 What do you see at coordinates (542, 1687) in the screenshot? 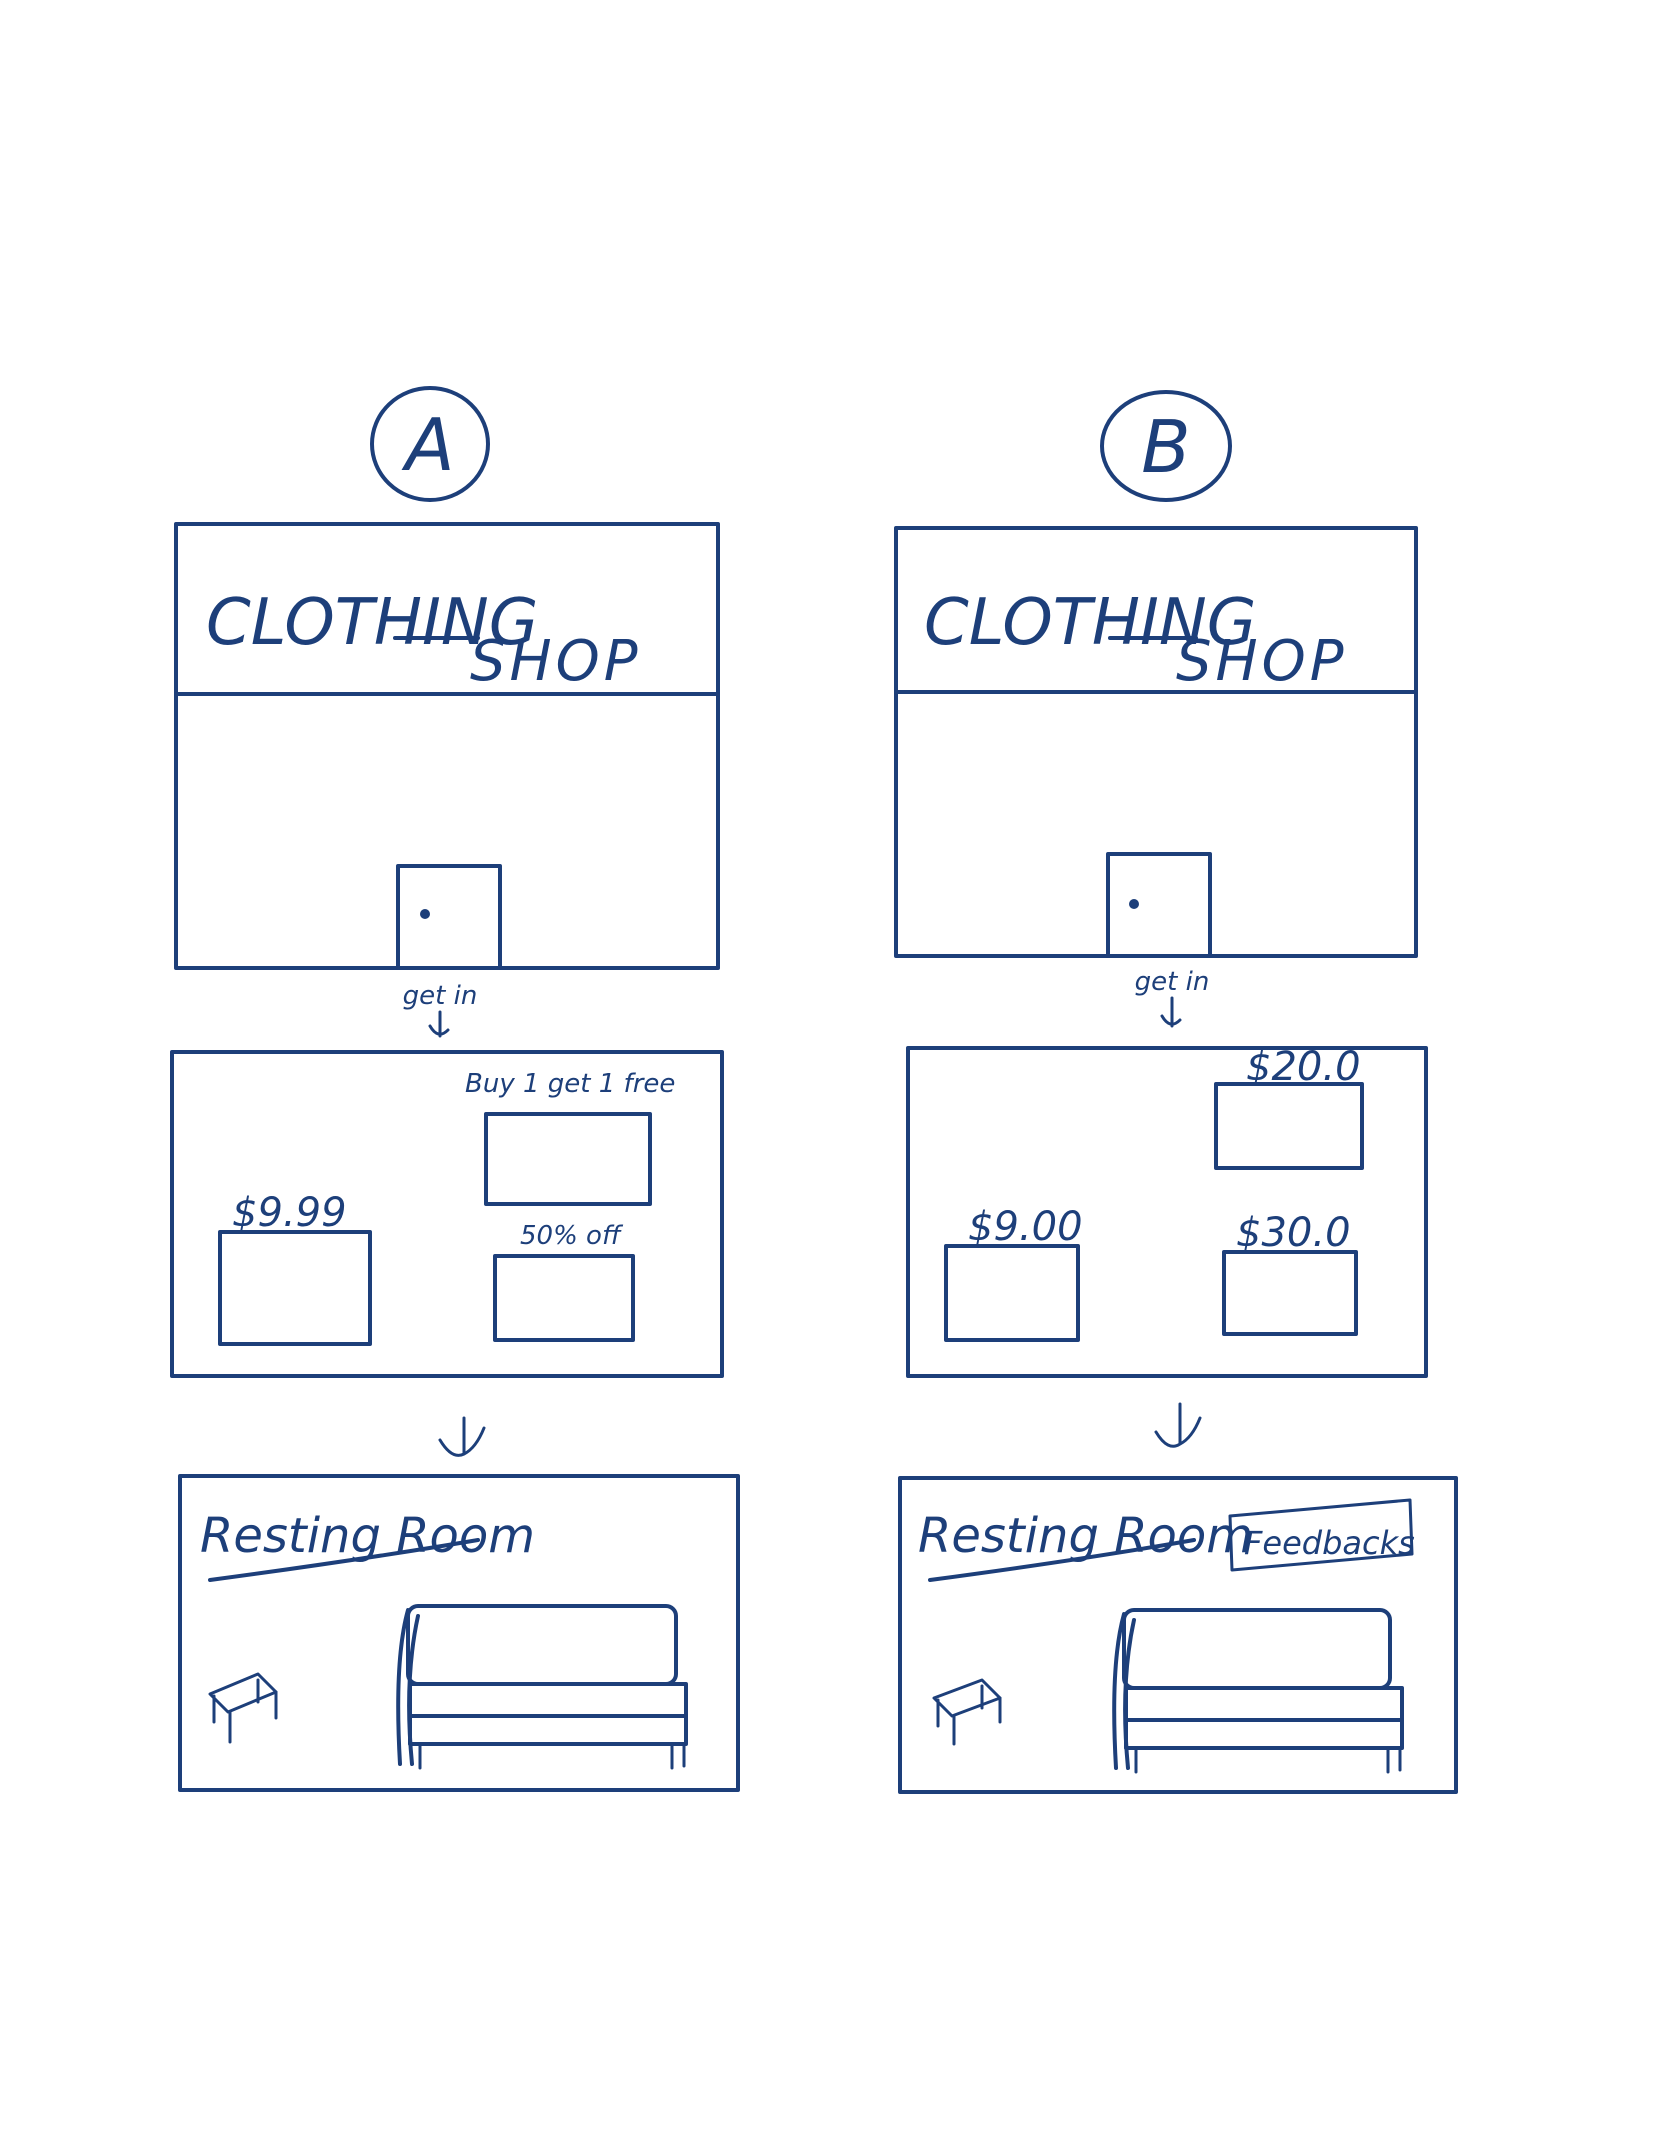
I see `panel-a-sofa` at bounding box center [542, 1687].